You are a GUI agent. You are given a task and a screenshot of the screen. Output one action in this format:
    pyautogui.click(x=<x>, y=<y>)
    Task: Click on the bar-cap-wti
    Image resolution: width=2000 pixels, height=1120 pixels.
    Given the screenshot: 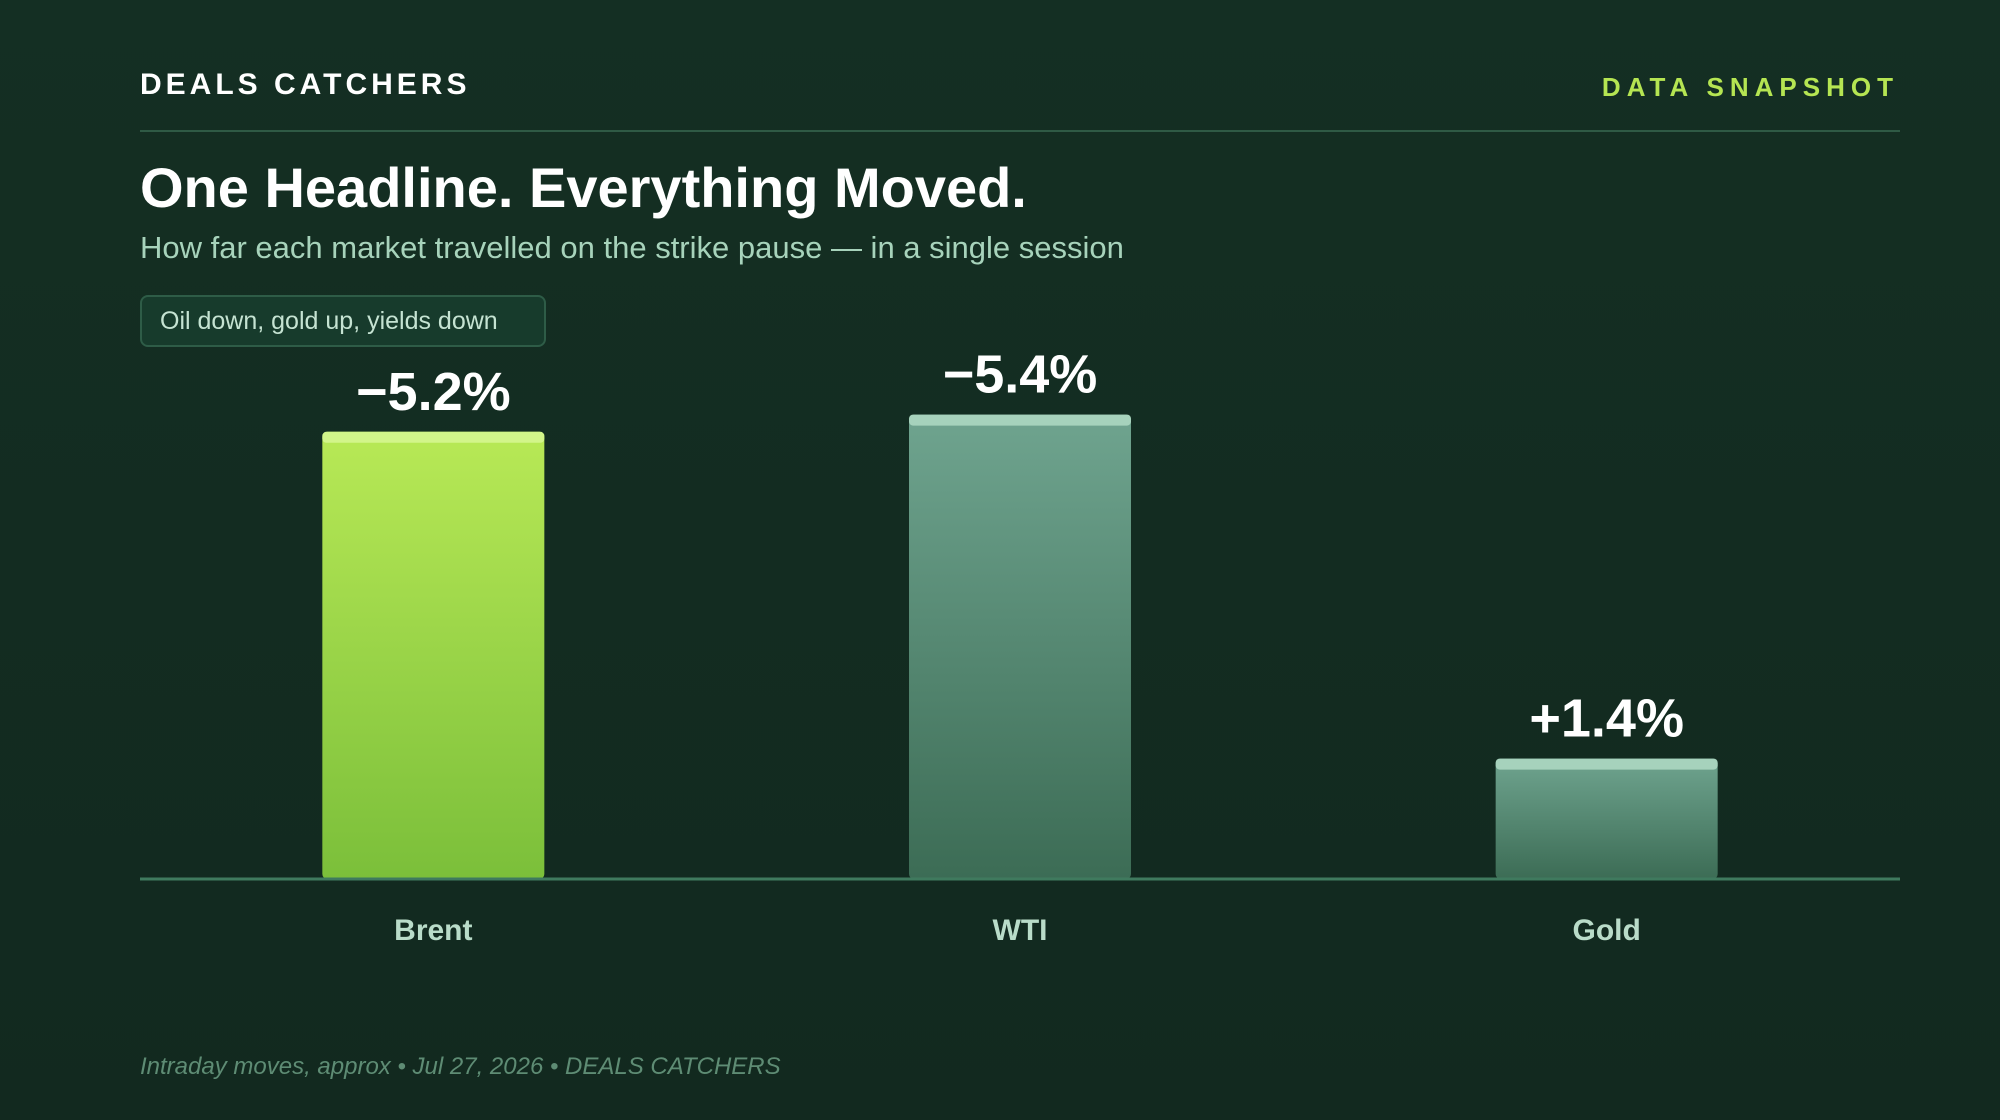 What is the action you would take?
    pyautogui.click(x=1020, y=420)
    